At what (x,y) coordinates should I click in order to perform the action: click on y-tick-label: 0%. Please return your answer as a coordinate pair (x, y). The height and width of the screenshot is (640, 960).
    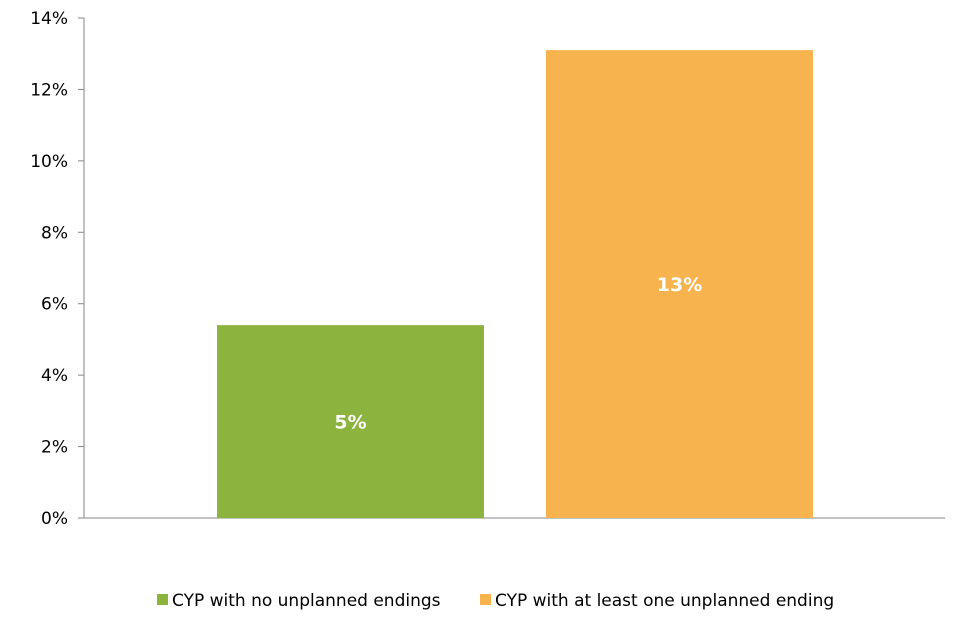
    Looking at the image, I should click on (54, 519).